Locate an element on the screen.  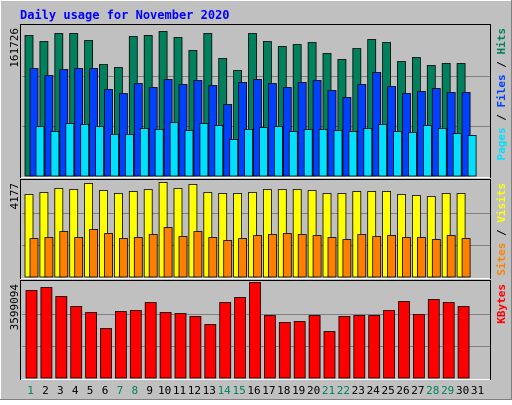
x-label-day-4: 4 is located at coordinates (75, 390).